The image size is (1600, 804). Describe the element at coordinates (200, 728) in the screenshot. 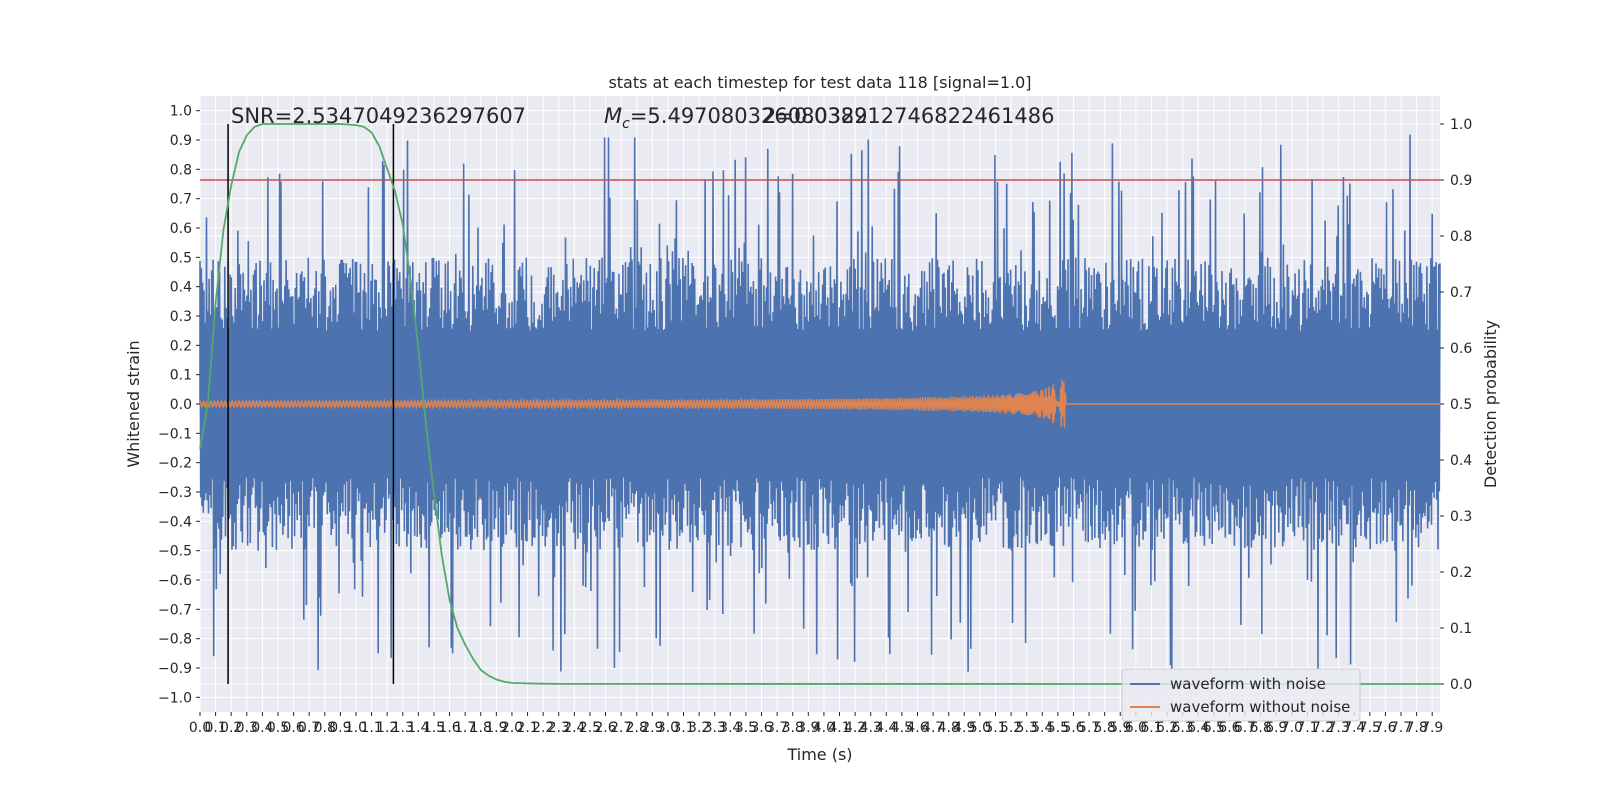

I see `x-tick-label: 0.0` at that location.